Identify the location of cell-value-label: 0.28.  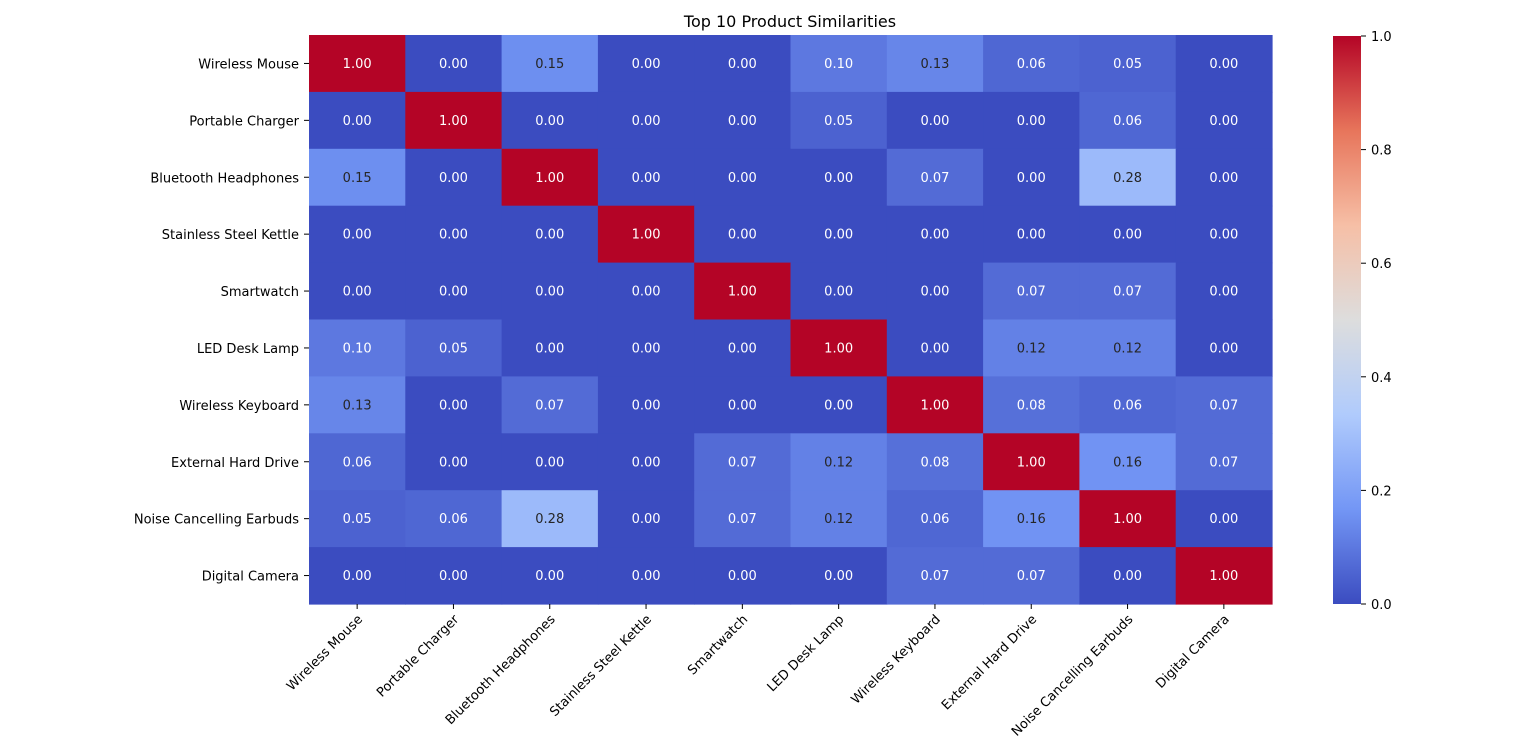
(1127, 178).